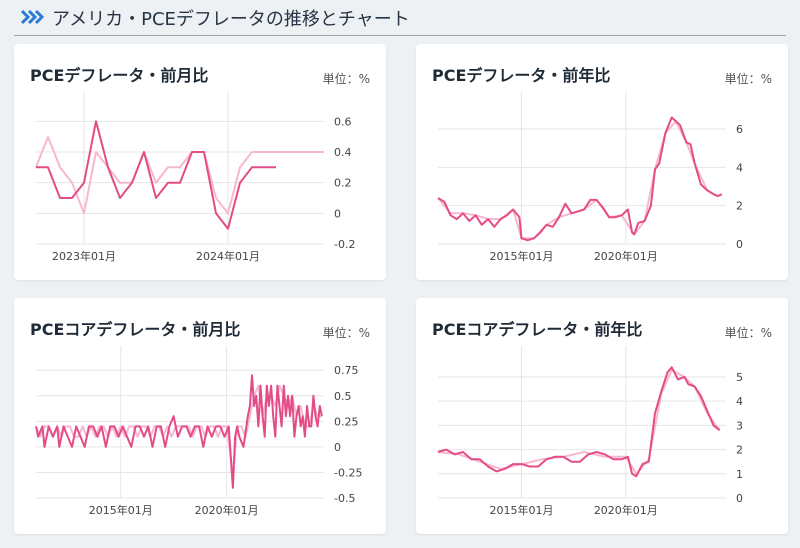 The height and width of the screenshot is (548, 800). I want to click on y-tick-label: -0.25, so click(348, 472).